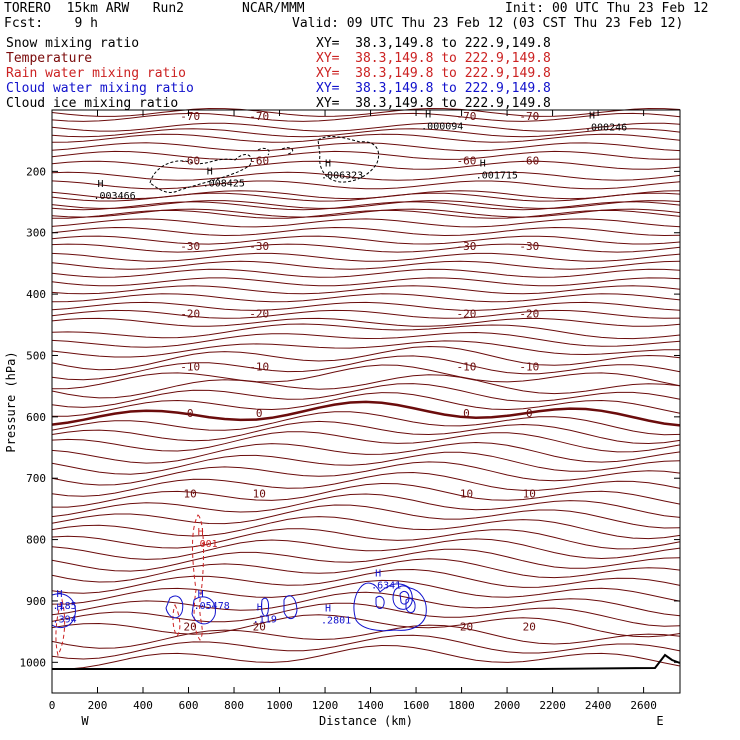 This screenshot has width=740, height=740. Describe the element at coordinates (380, 602) in the screenshot. I see `cloudwater-contour-core3` at that location.